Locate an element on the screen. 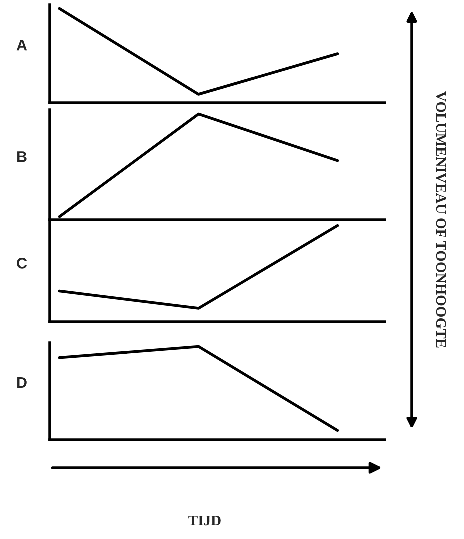  text: C is located at coordinates (22, 263).